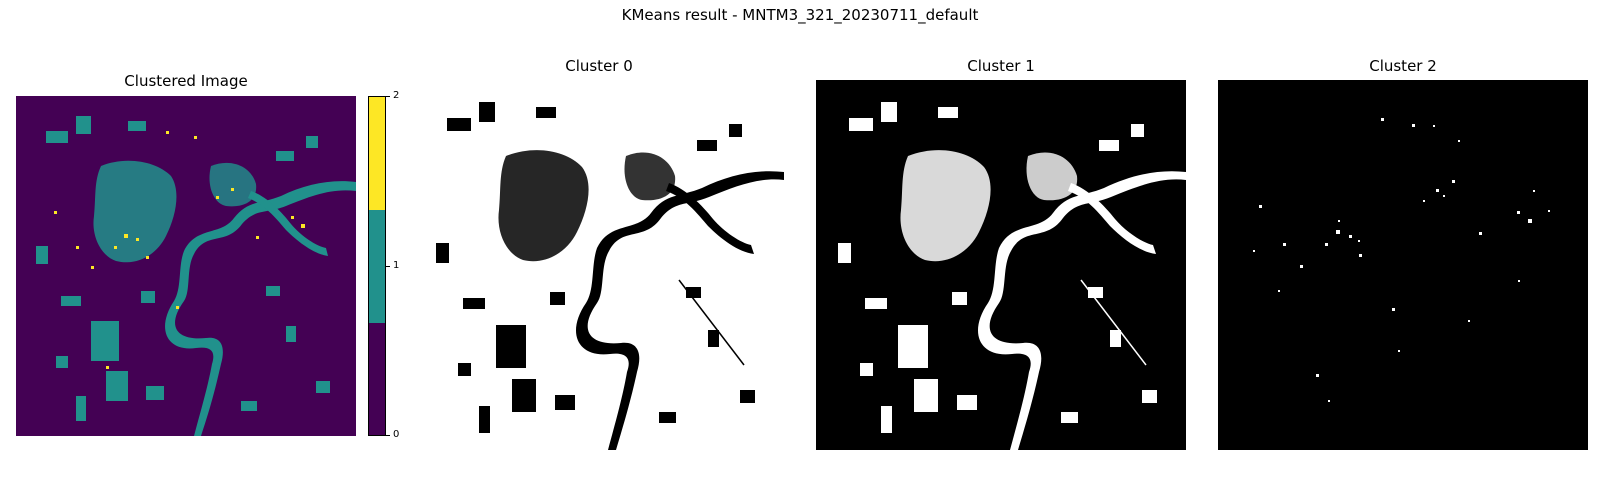  What do you see at coordinates (396, 95) in the screenshot?
I see `colorbar-label-2: 2` at bounding box center [396, 95].